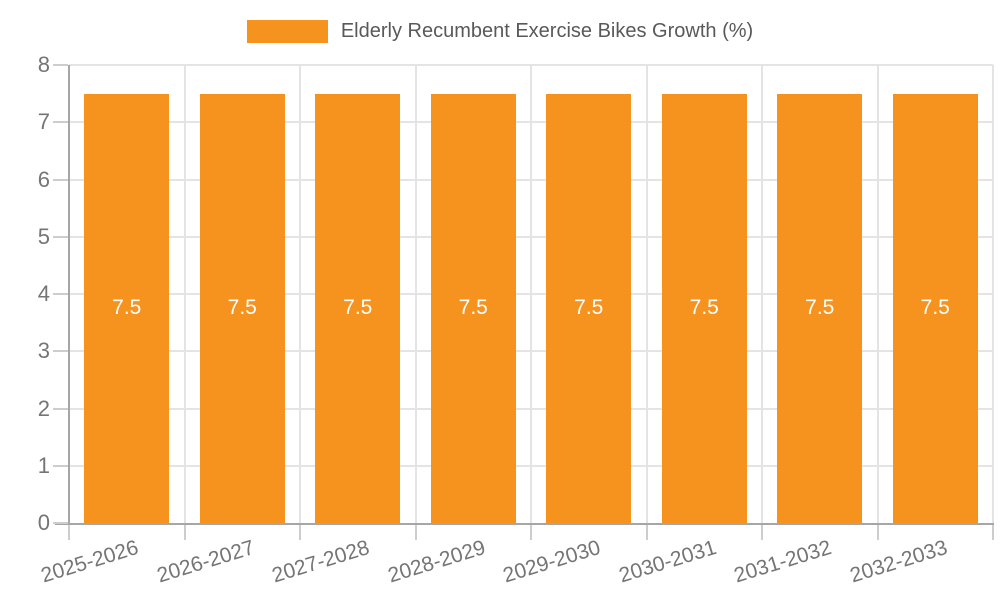 The width and height of the screenshot is (1000, 600). What do you see at coordinates (43, 465) in the screenshot?
I see `y-tick-label: 1` at bounding box center [43, 465].